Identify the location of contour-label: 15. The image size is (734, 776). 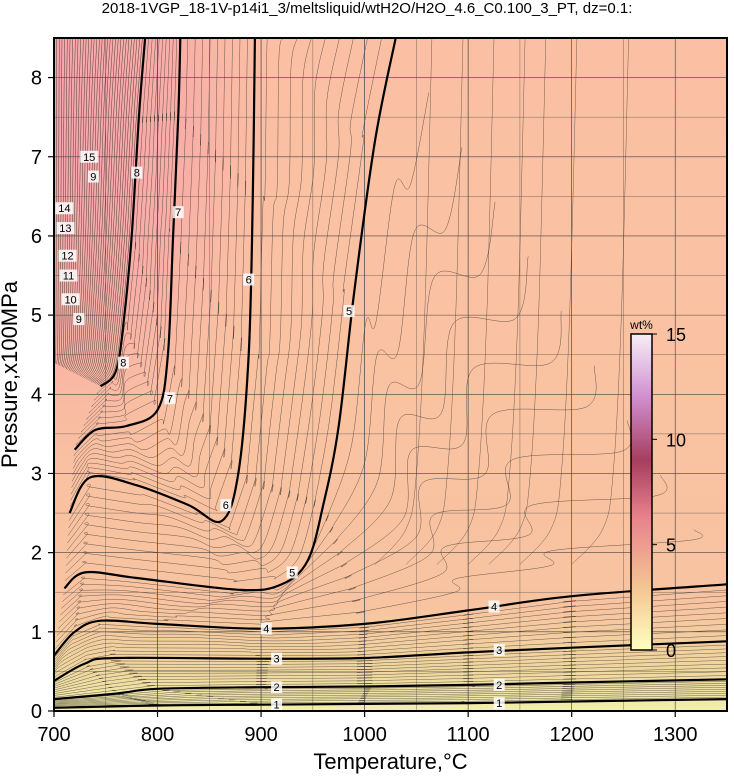
(89, 158).